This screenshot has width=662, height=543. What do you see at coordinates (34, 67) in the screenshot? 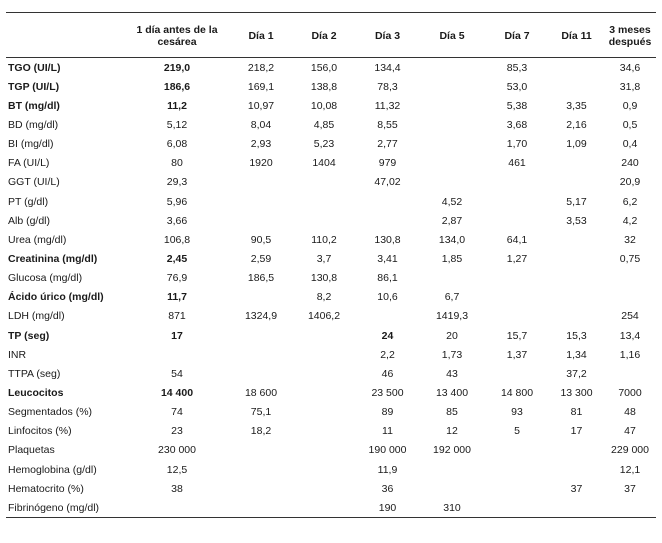
I see `row-label: TGO (UI/L)` at bounding box center [34, 67].